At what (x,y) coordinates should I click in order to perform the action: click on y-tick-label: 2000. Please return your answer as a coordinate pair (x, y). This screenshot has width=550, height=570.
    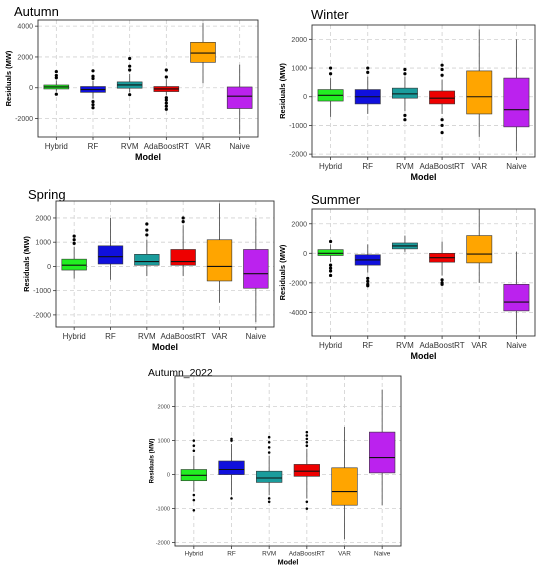
    Looking at the image, I should click on (164, 408).